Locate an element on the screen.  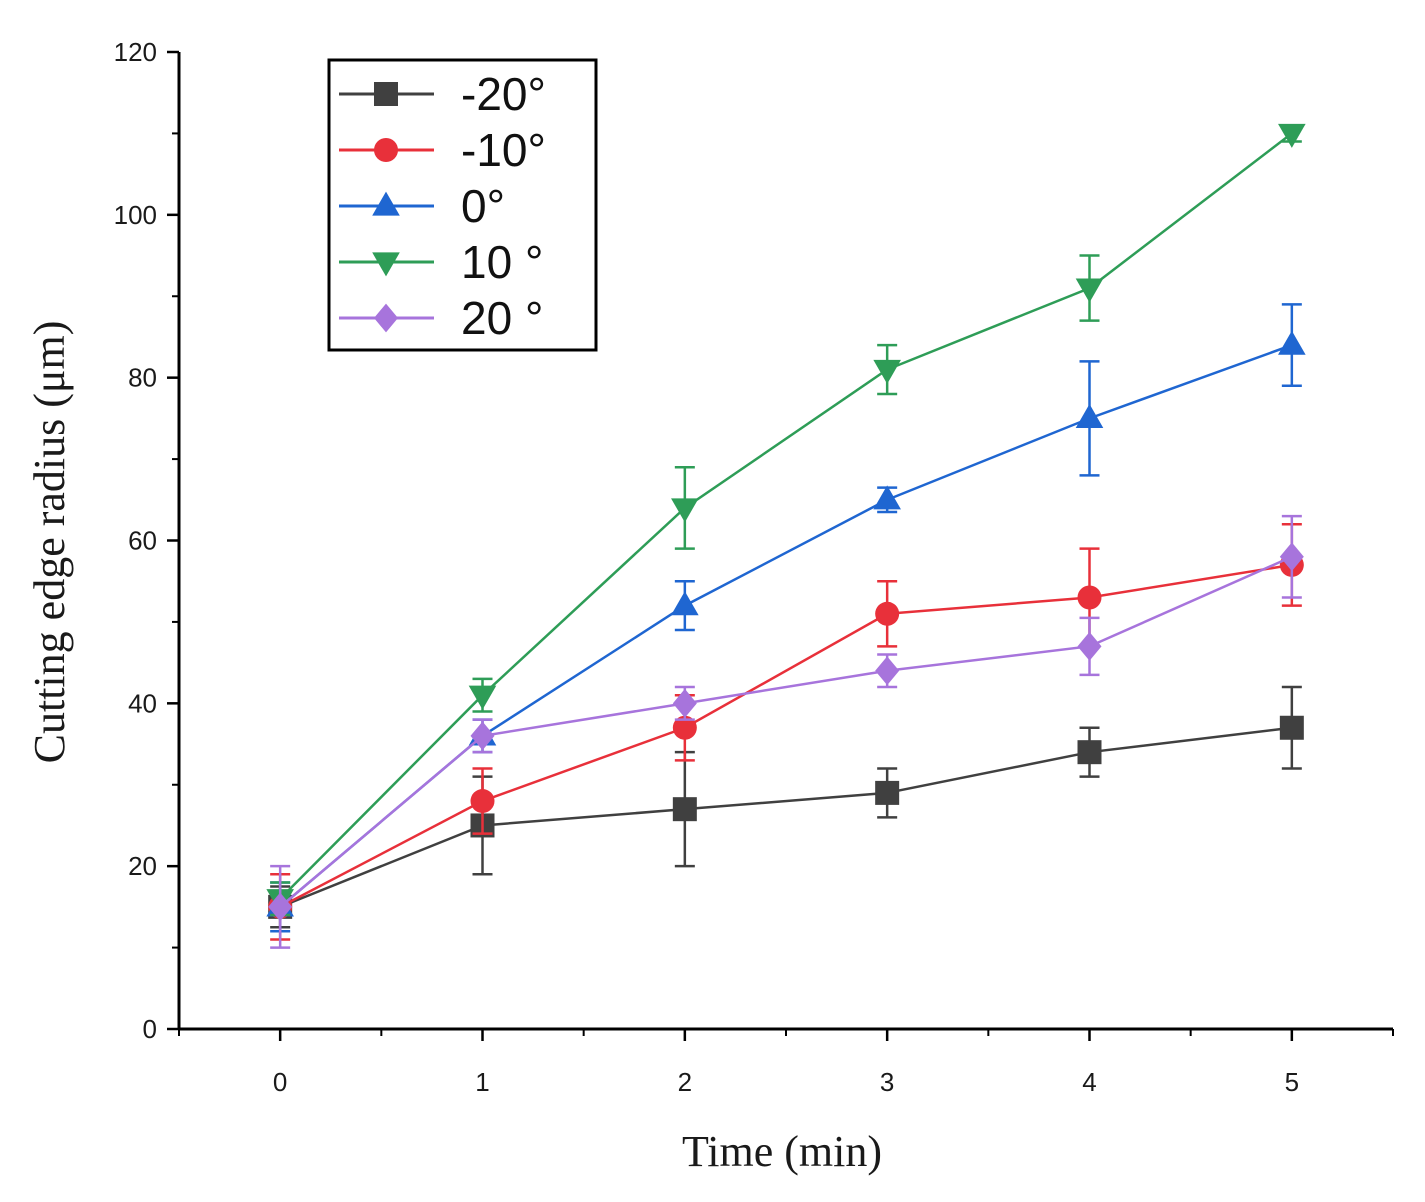
y-tick-label: 80 is located at coordinates (142, 378).